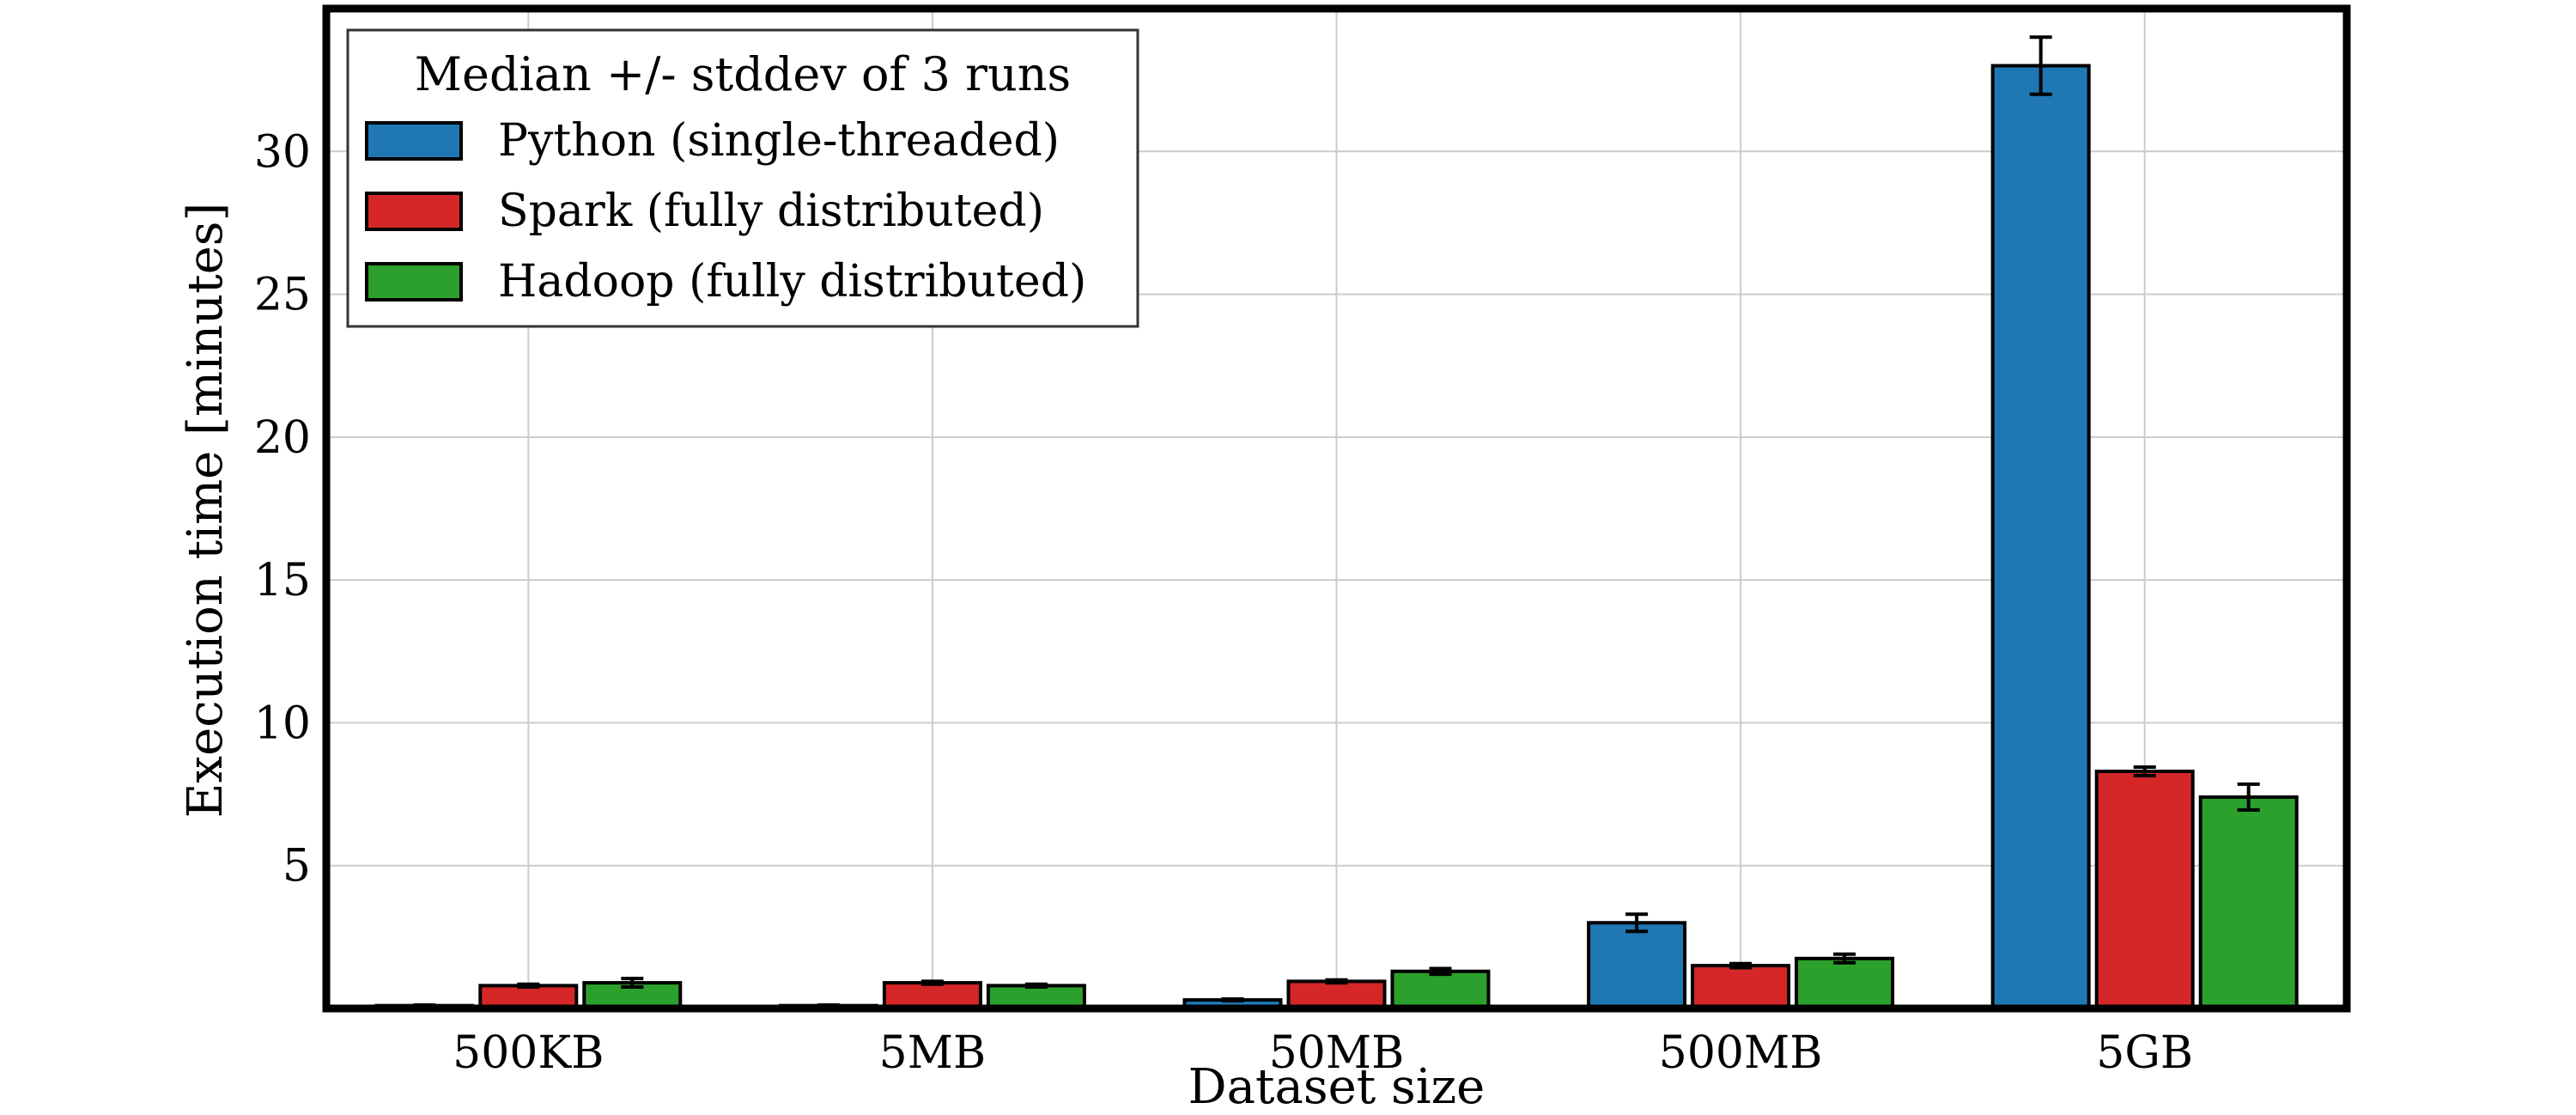 This screenshot has width=2576, height=1115. I want to click on x-tick-label: 500MB, so click(1741, 1053).